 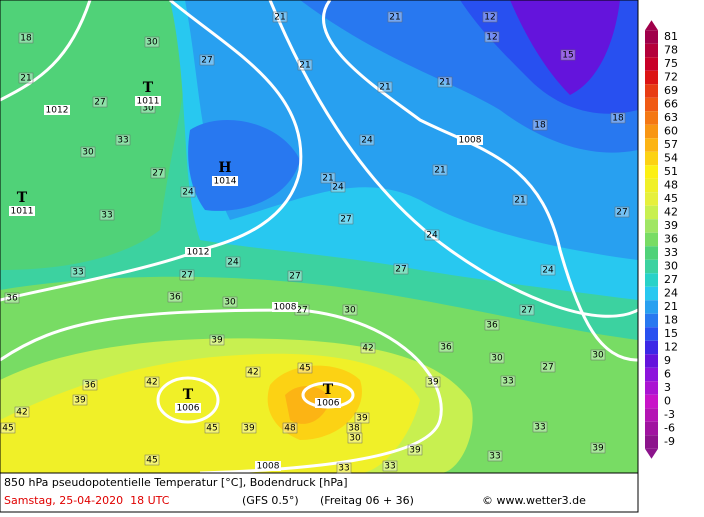 What do you see at coordinates (671, 36) in the screenshot?
I see `colorbar-label: 81` at bounding box center [671, 36].